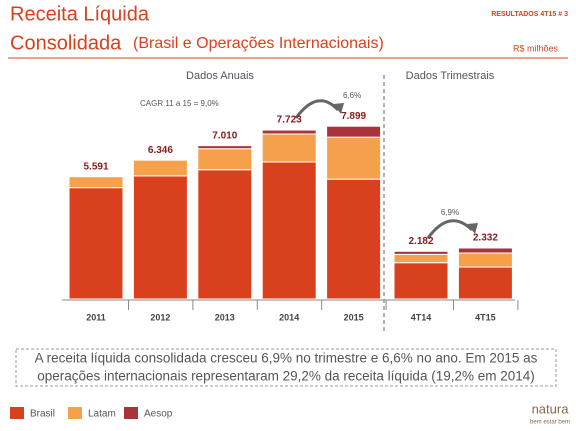 The width and height of the screenshot is (576, 431). I want to click on total-label: 7.899, so click(353, 116).